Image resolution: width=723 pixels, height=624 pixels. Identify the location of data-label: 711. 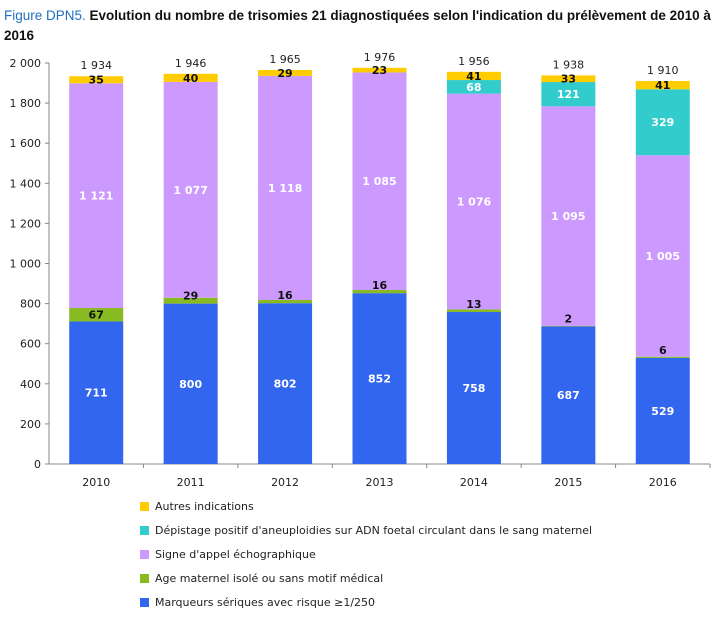
(96, 393).